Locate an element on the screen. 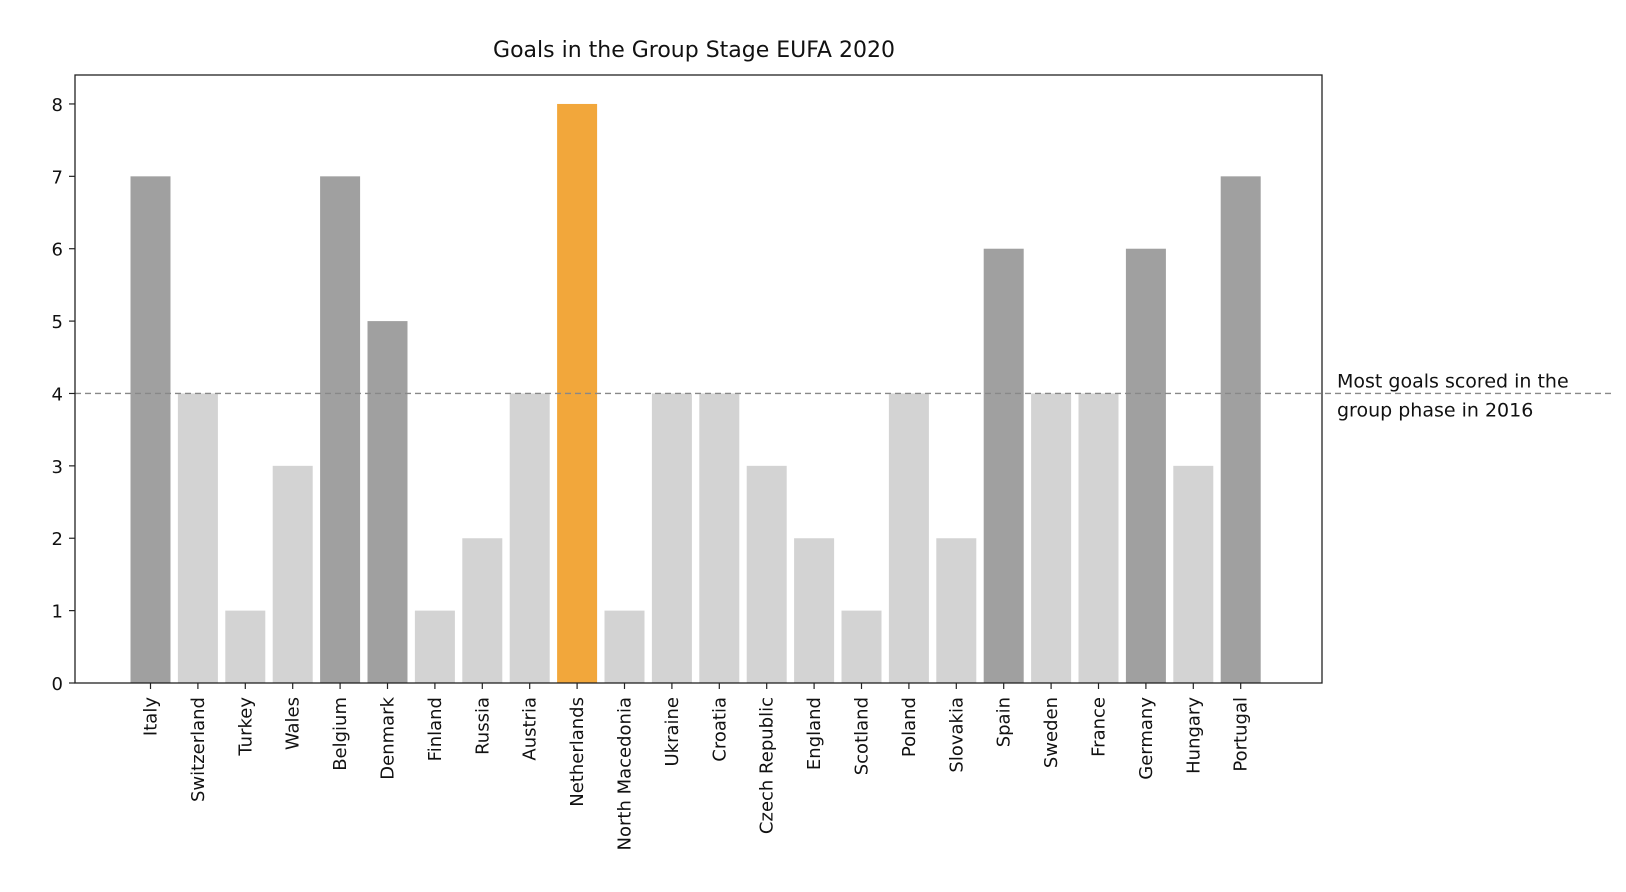  x-tick-label-france: France is located at coordinates (1099, 727).